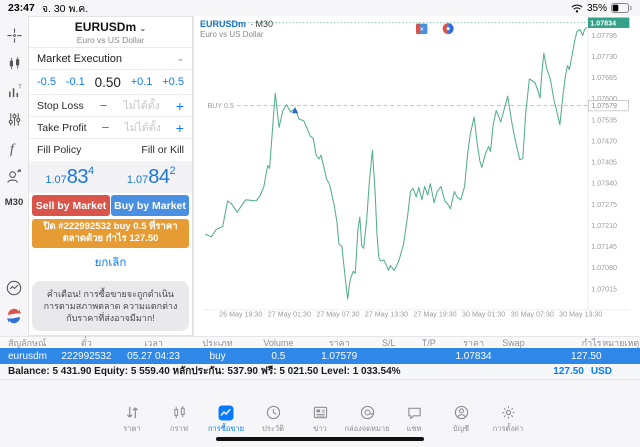  What do you see at coordinates (46, 82) in the screenshot?
I see `volume-minus-05-button: -0.5` at bounding box center [46, 82].